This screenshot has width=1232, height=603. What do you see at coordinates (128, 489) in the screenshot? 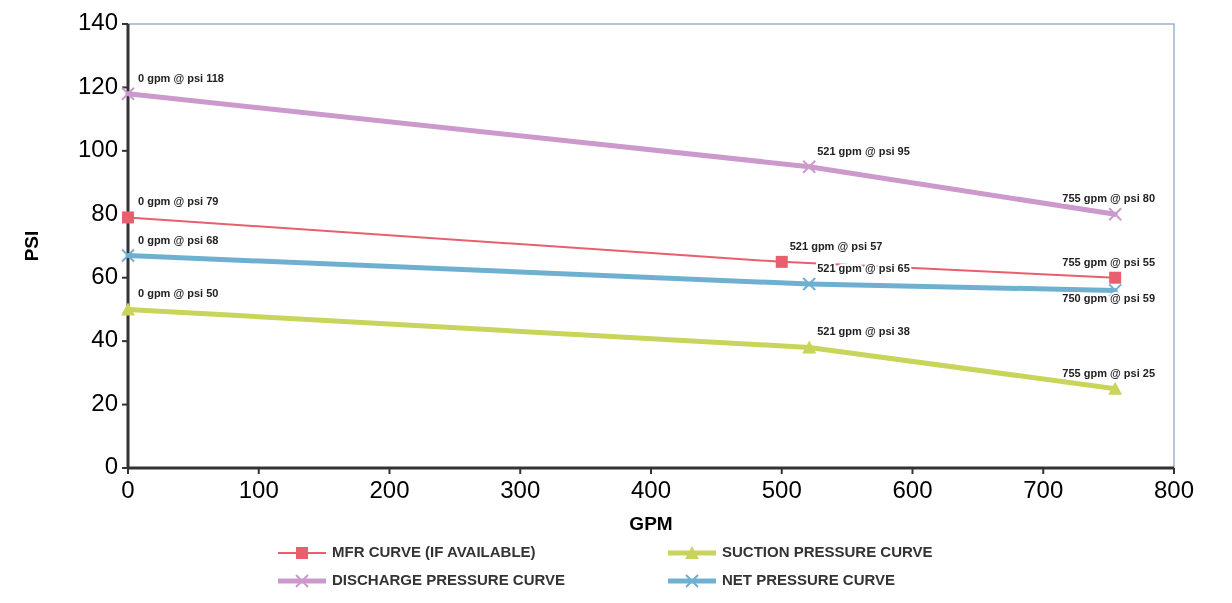
I see `x-tick-label: 0` at bounding box center [128, 489].